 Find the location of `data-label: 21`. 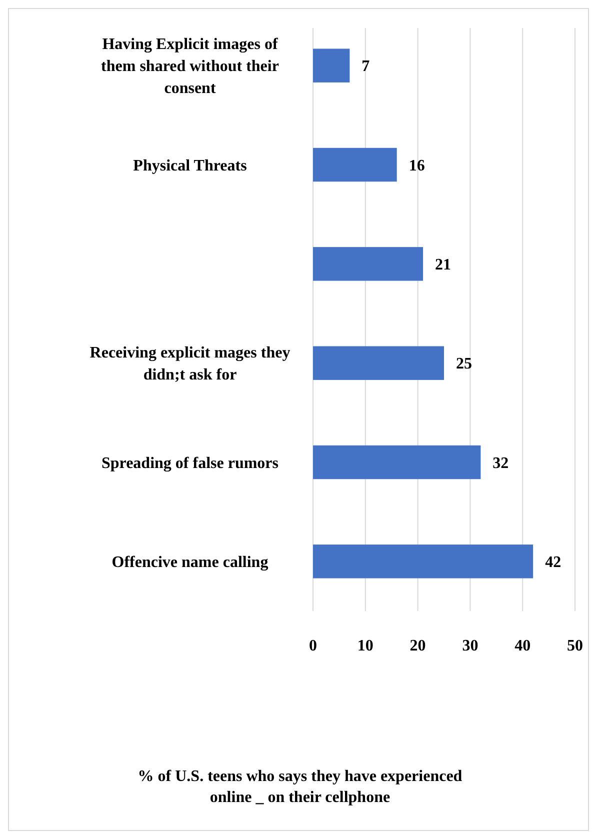

data-label: 21 is located at coordinates (443, 265).